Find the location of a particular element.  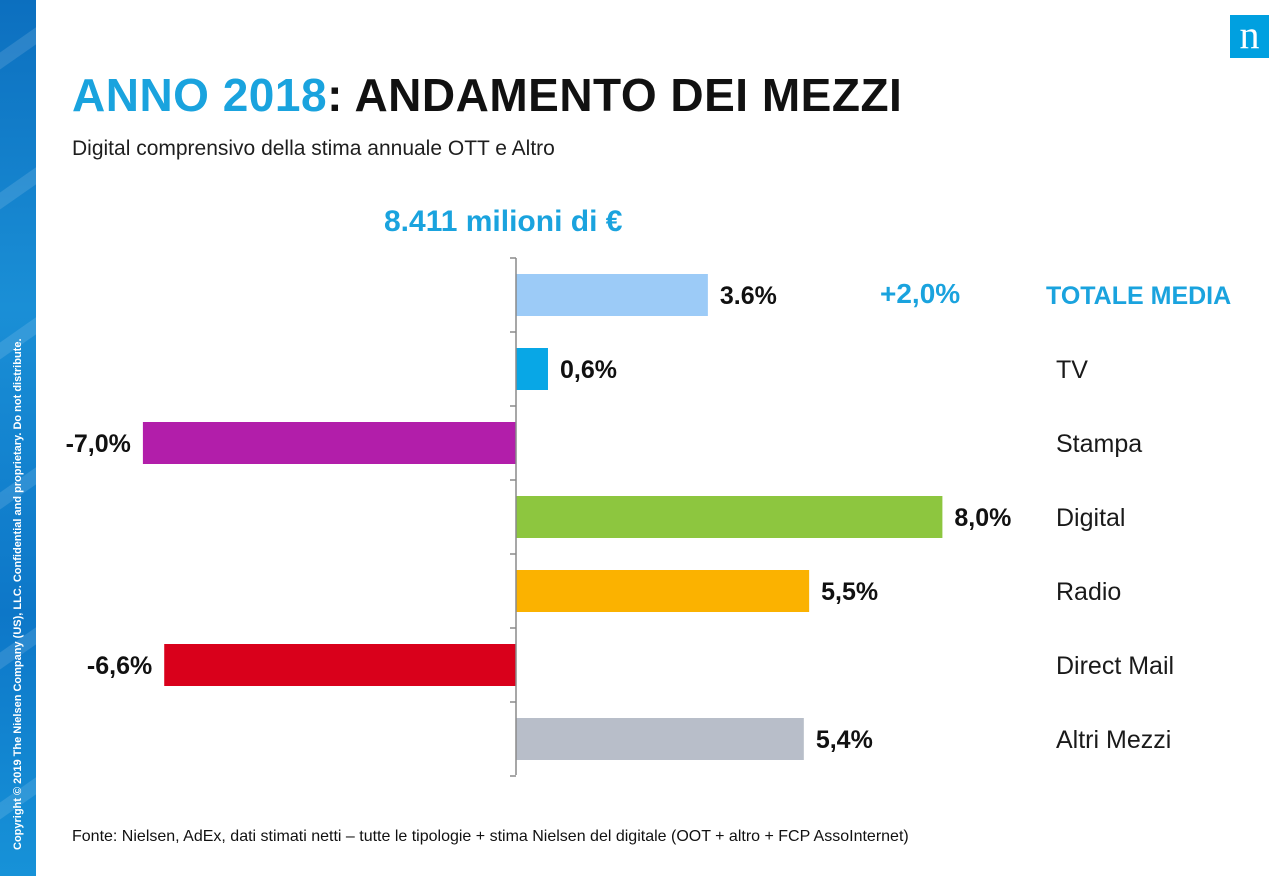

category-label: Radio is located at coordinates (1088, 592).